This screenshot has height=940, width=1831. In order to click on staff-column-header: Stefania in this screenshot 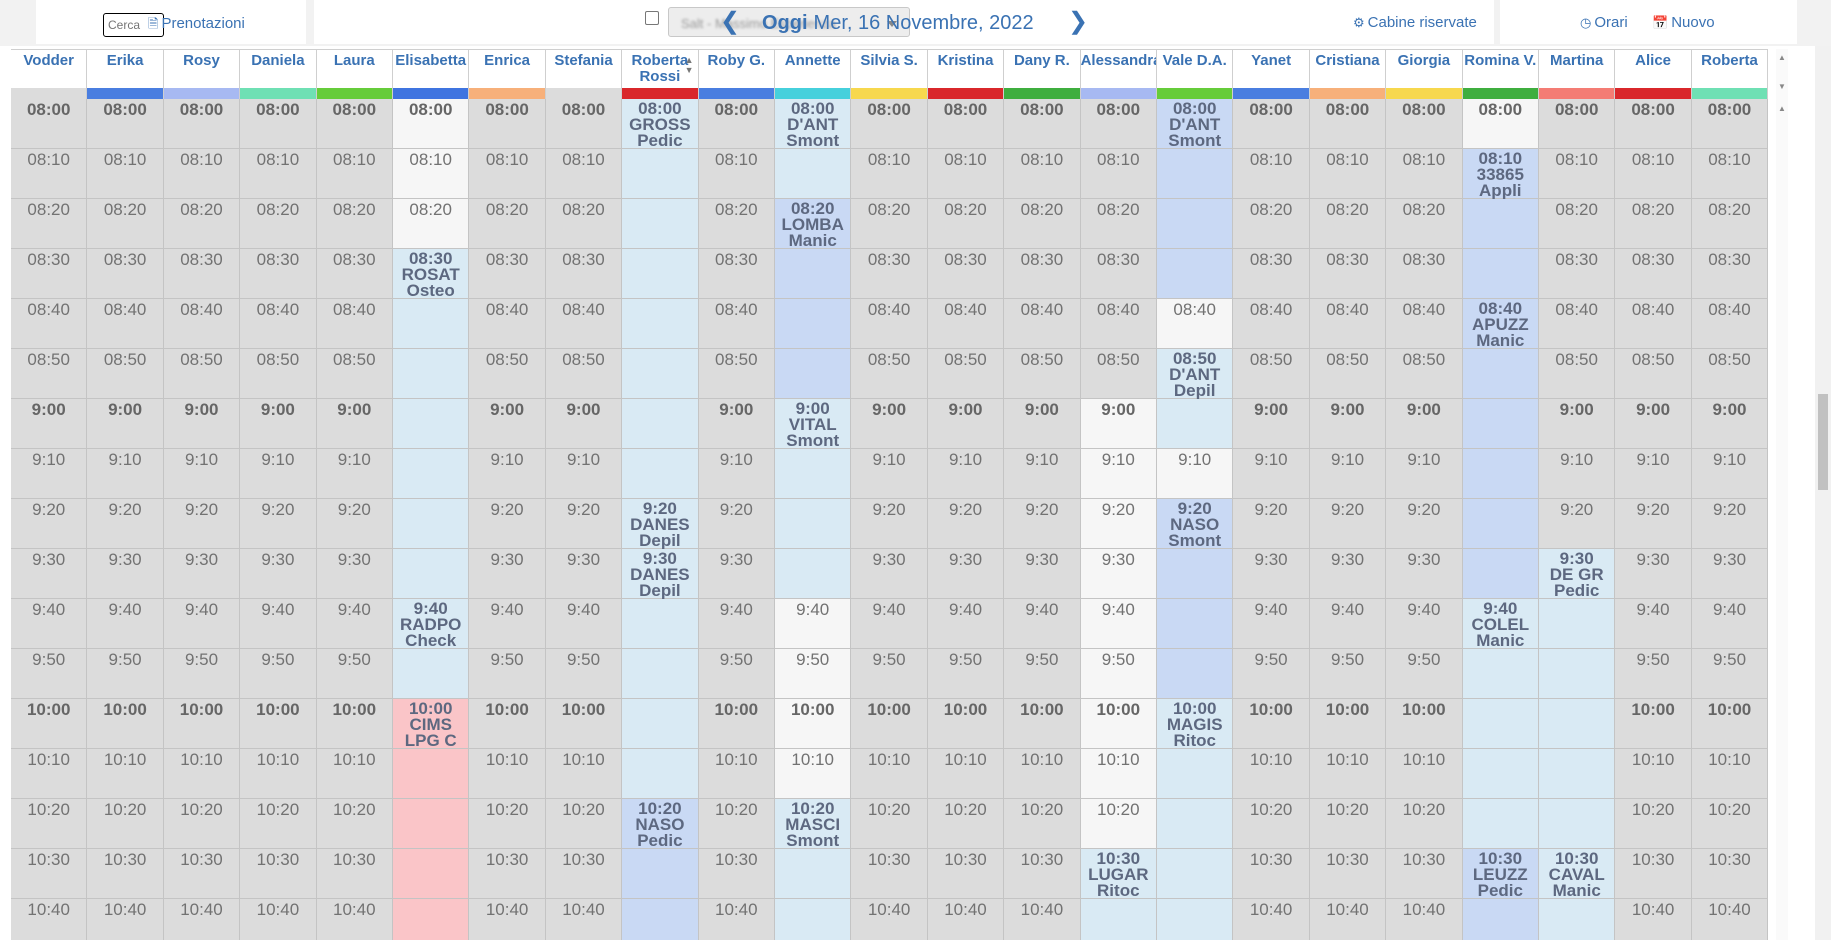, I will do `click(584, 74)`.